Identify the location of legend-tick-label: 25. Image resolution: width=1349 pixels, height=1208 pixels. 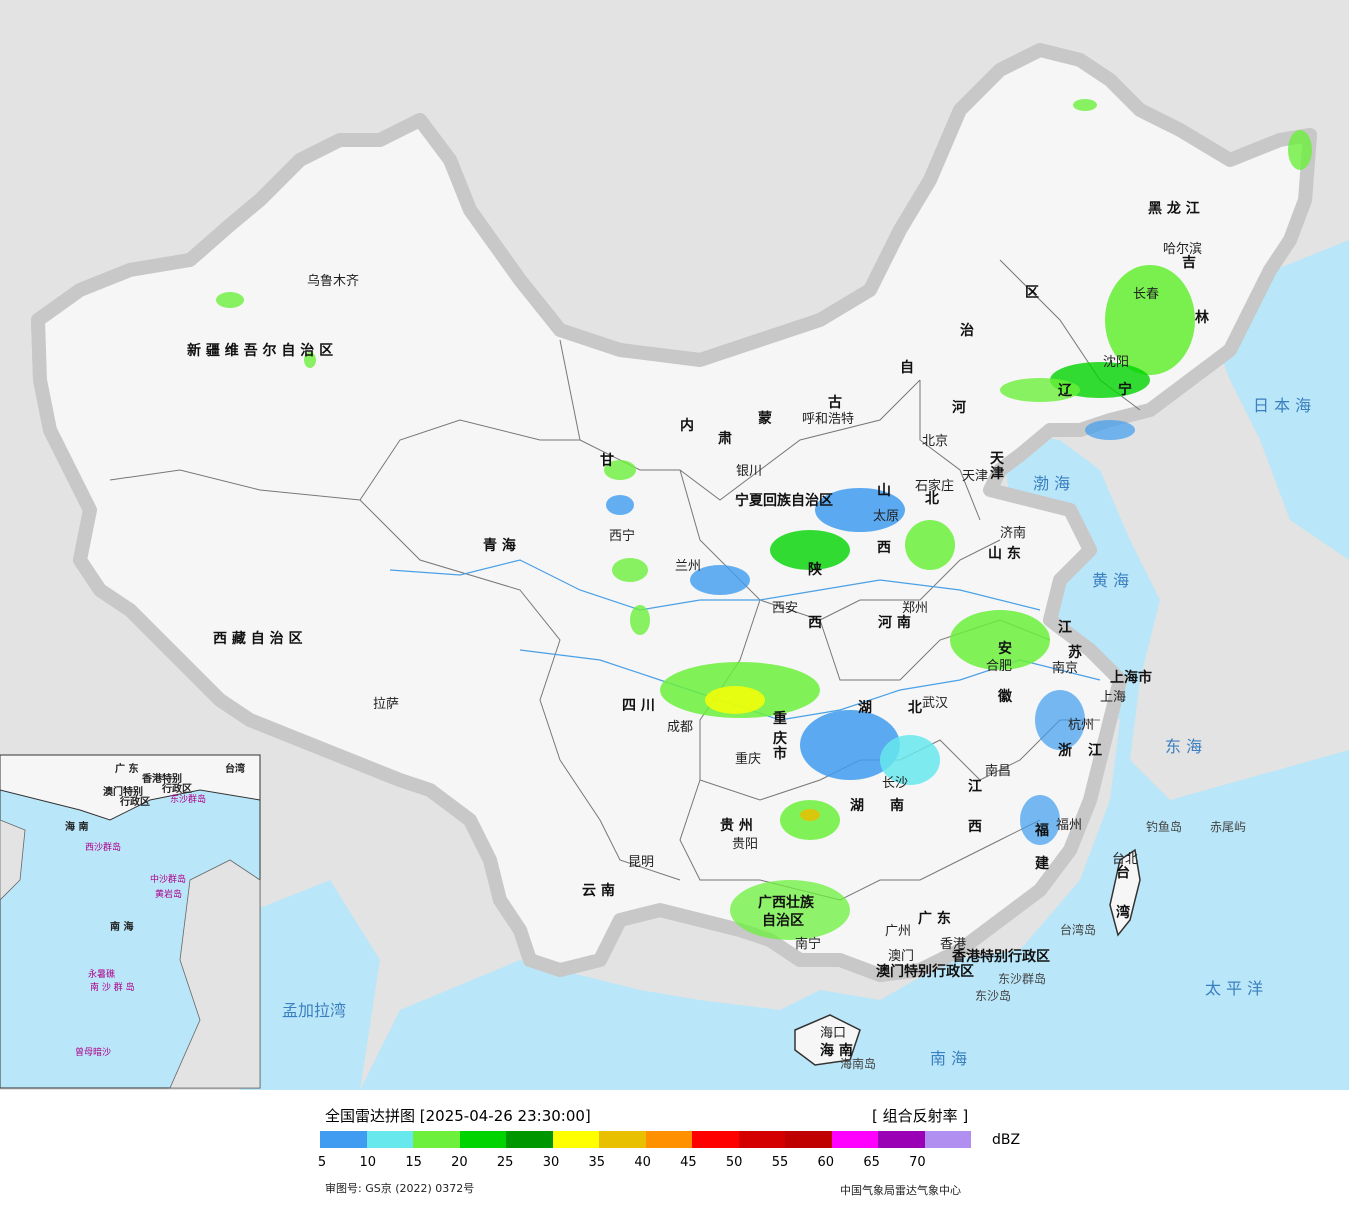
(505, 1162).